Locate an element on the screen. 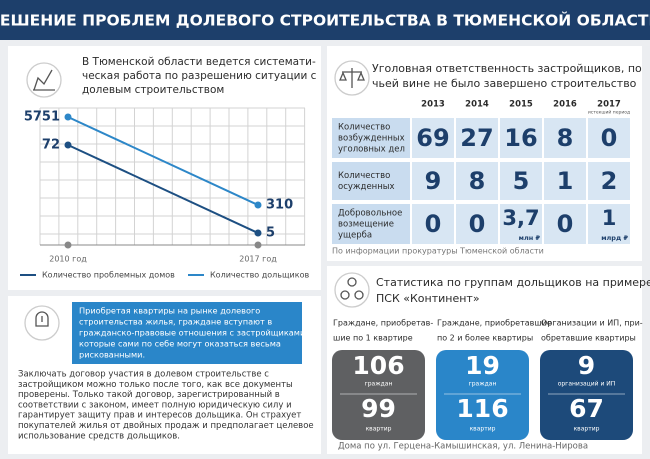 The image size is (650, 459). data-label: 310 is located at coordinates (279, 205).